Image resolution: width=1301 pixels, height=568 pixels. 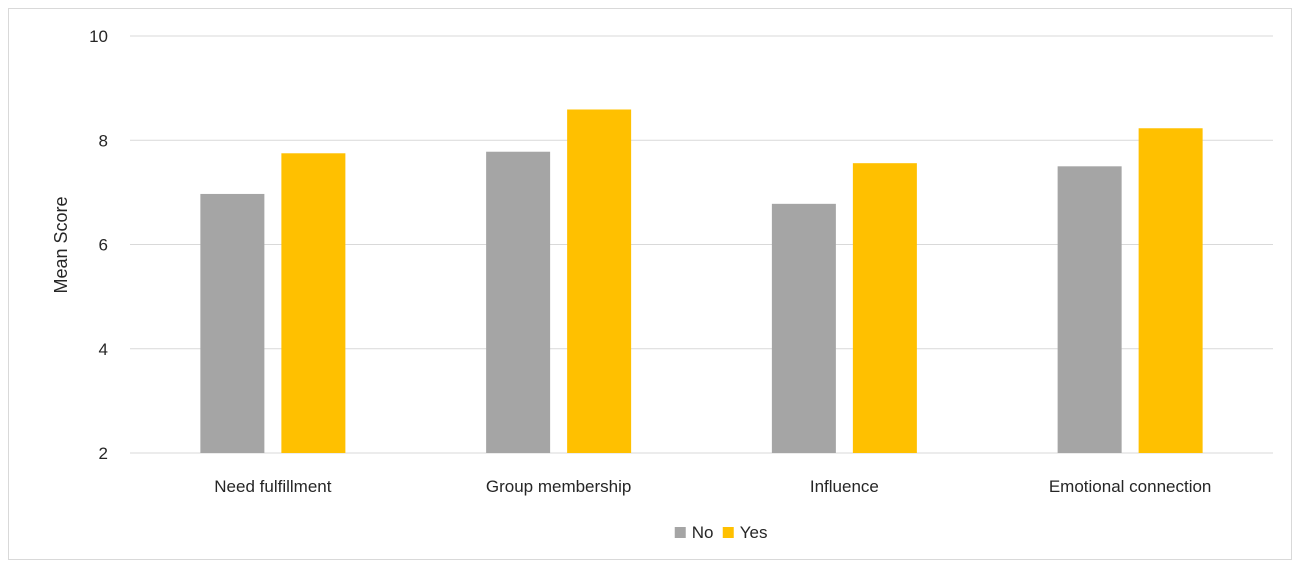 What do you see at coordinates (103, 453) in the screenshot?
I see `y-tick-label-0: 2` at bounding box center [103, 453].